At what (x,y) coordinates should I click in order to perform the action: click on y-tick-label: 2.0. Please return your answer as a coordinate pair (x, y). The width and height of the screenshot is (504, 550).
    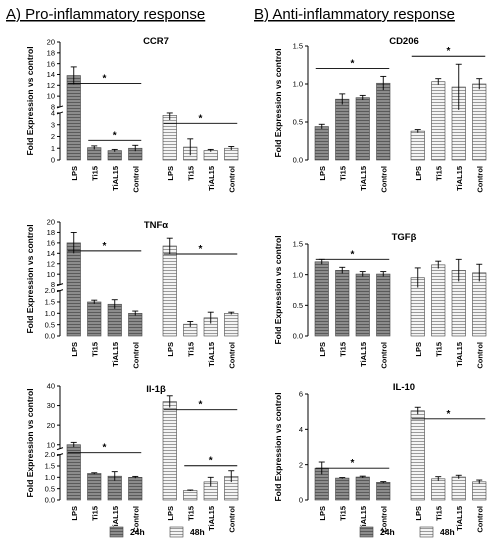
    Looking at the image, I should click on (50, 290).